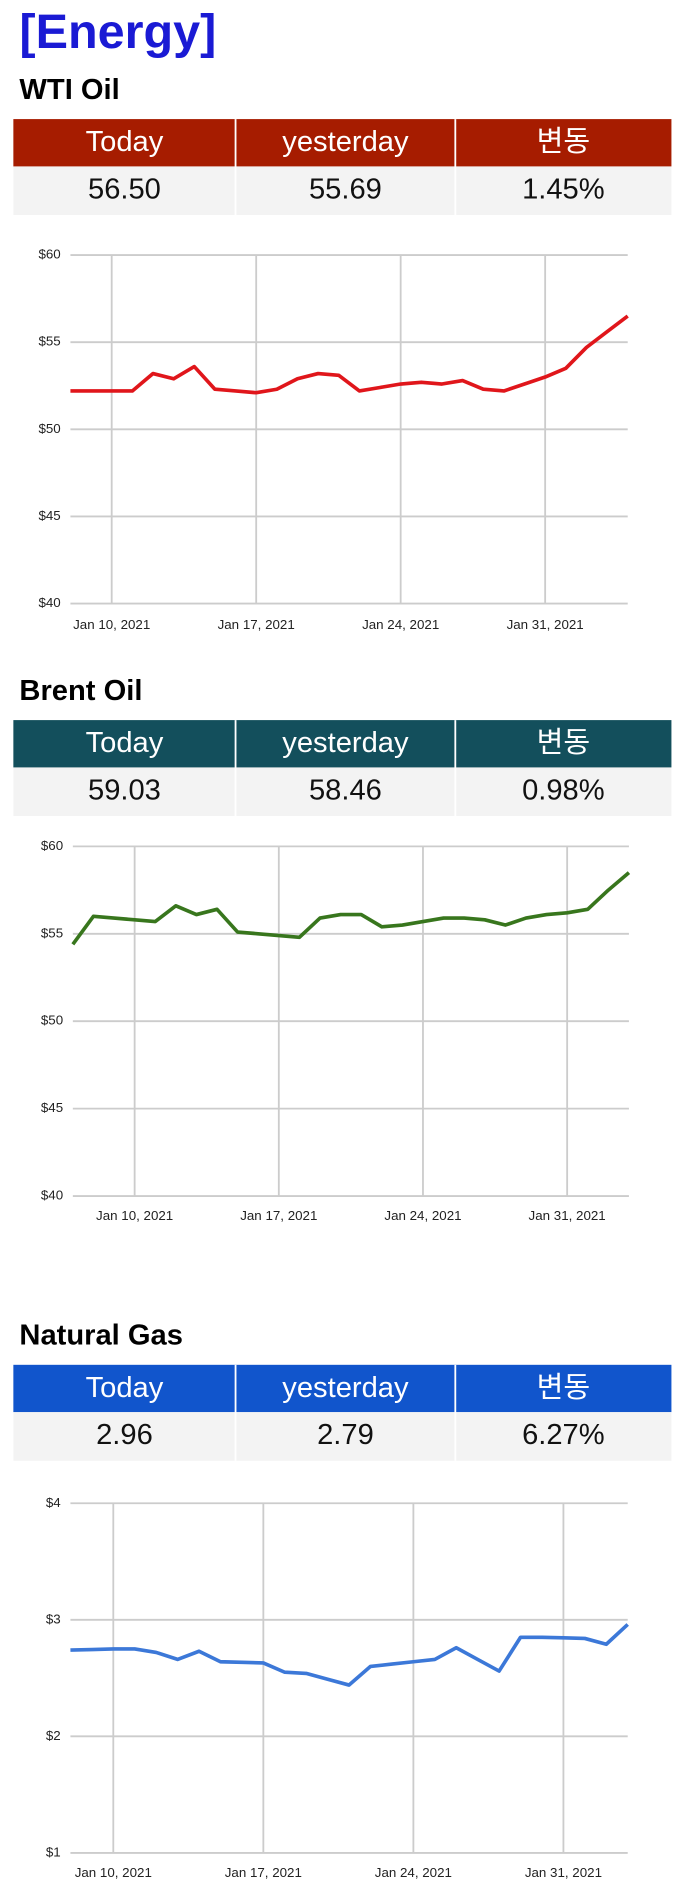 Image resolution: width=686 pixels, height=1904 pixels. Describe the element at coordinates (124, 189) in the screenshot. I see `table-cell: 56.50` at that location.